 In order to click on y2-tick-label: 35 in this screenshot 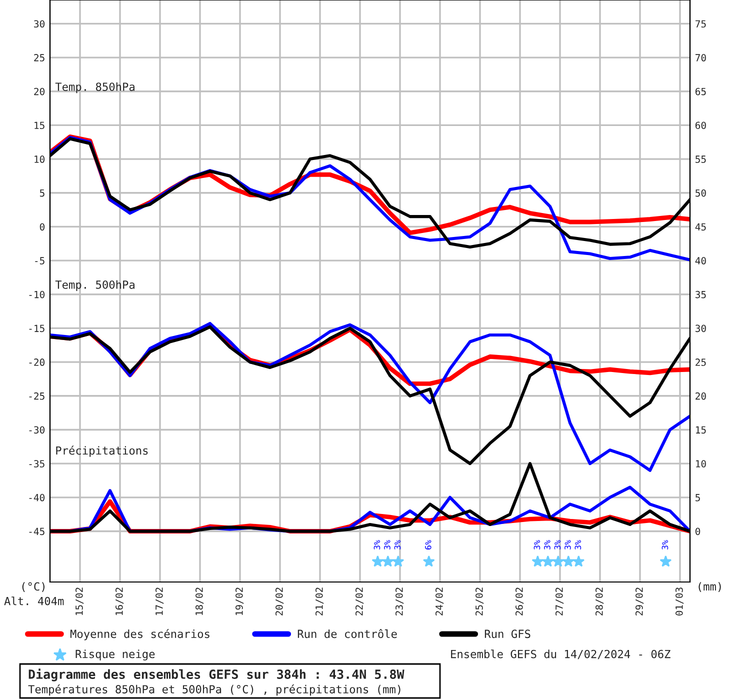, I will do `click(701, 294)`.